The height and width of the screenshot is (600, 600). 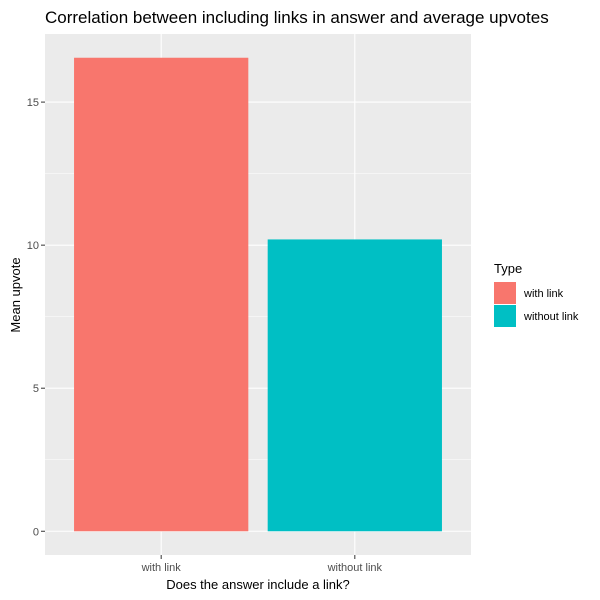 What do you see at coordinates (543, 294) in the screenshot?
I see `legend-label: with link` at bounding box center [543, 294].